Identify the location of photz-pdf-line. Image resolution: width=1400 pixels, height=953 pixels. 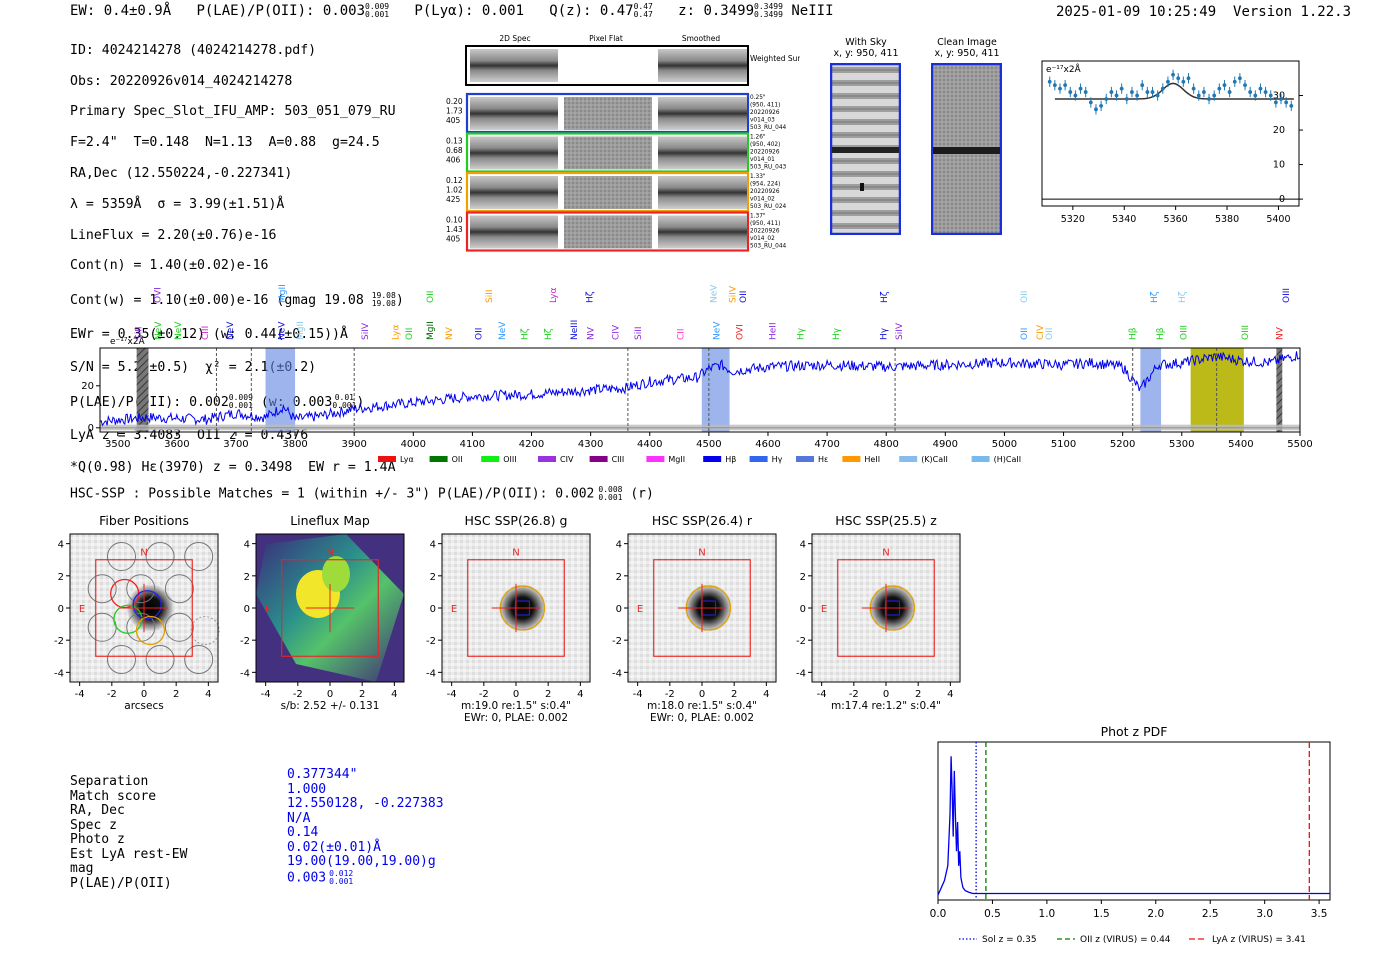
(1133, 826).